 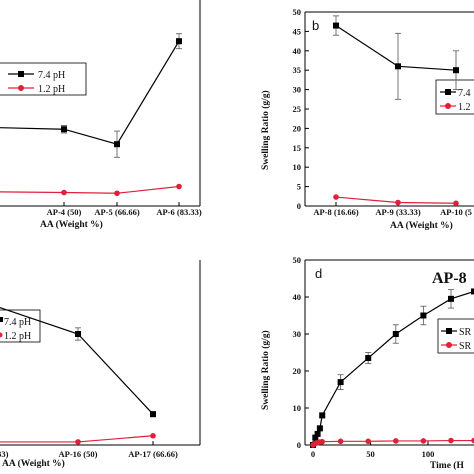 I want to click on panel-d-ytick-label-1: 10, so click(x=297, y=408).